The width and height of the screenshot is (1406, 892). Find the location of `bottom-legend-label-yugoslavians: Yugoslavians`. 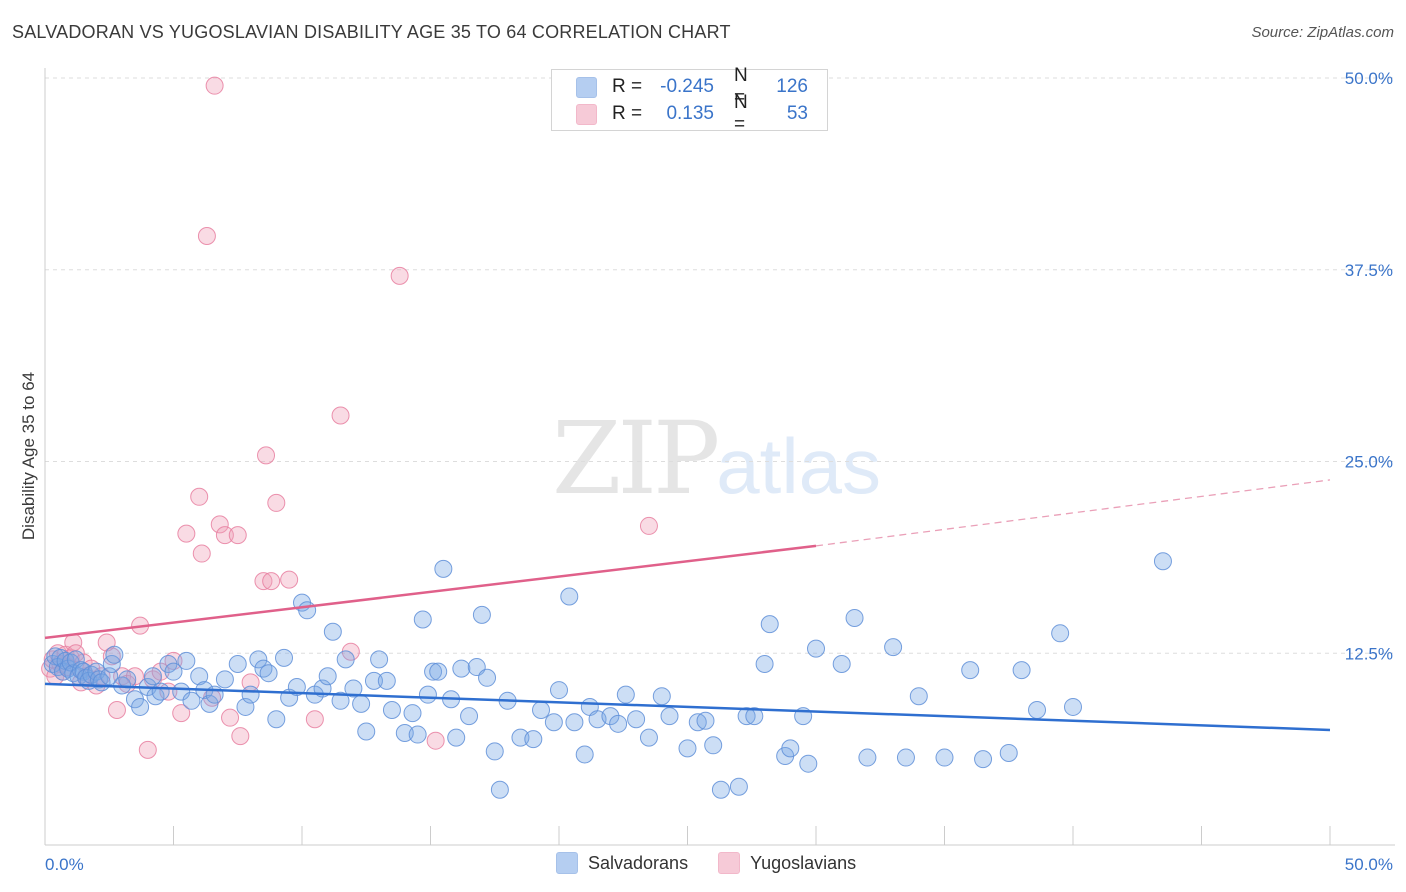

bottom-legend-label-yugoslavians: Yugoslavians is located at coordinates (803, 862).